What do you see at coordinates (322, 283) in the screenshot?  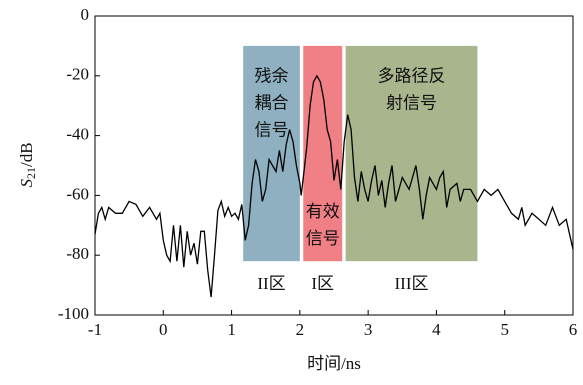 I see `region-label: I区` at bounding box center [322, 283].